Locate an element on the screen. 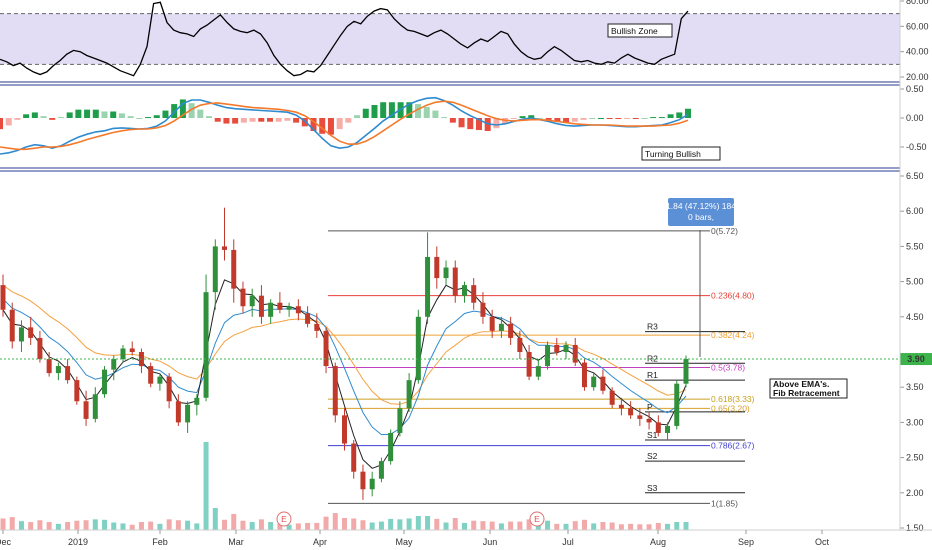  price-tick-label: 3.00 is located at coordinates (915, 422).